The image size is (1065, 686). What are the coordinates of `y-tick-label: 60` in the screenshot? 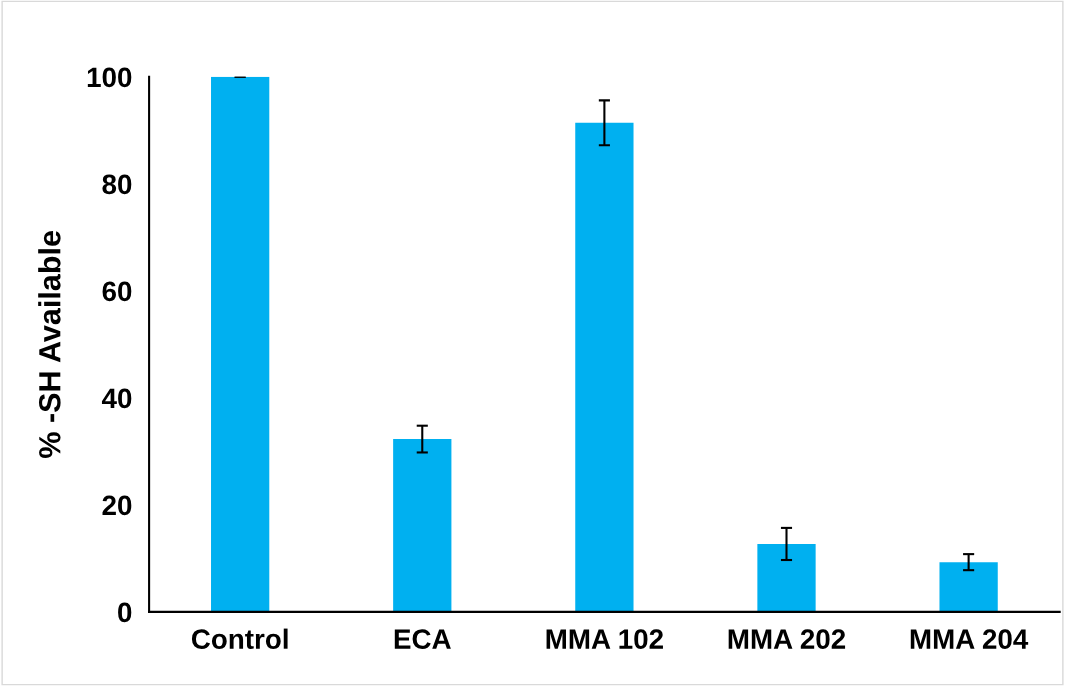 It's located at (117, 291).